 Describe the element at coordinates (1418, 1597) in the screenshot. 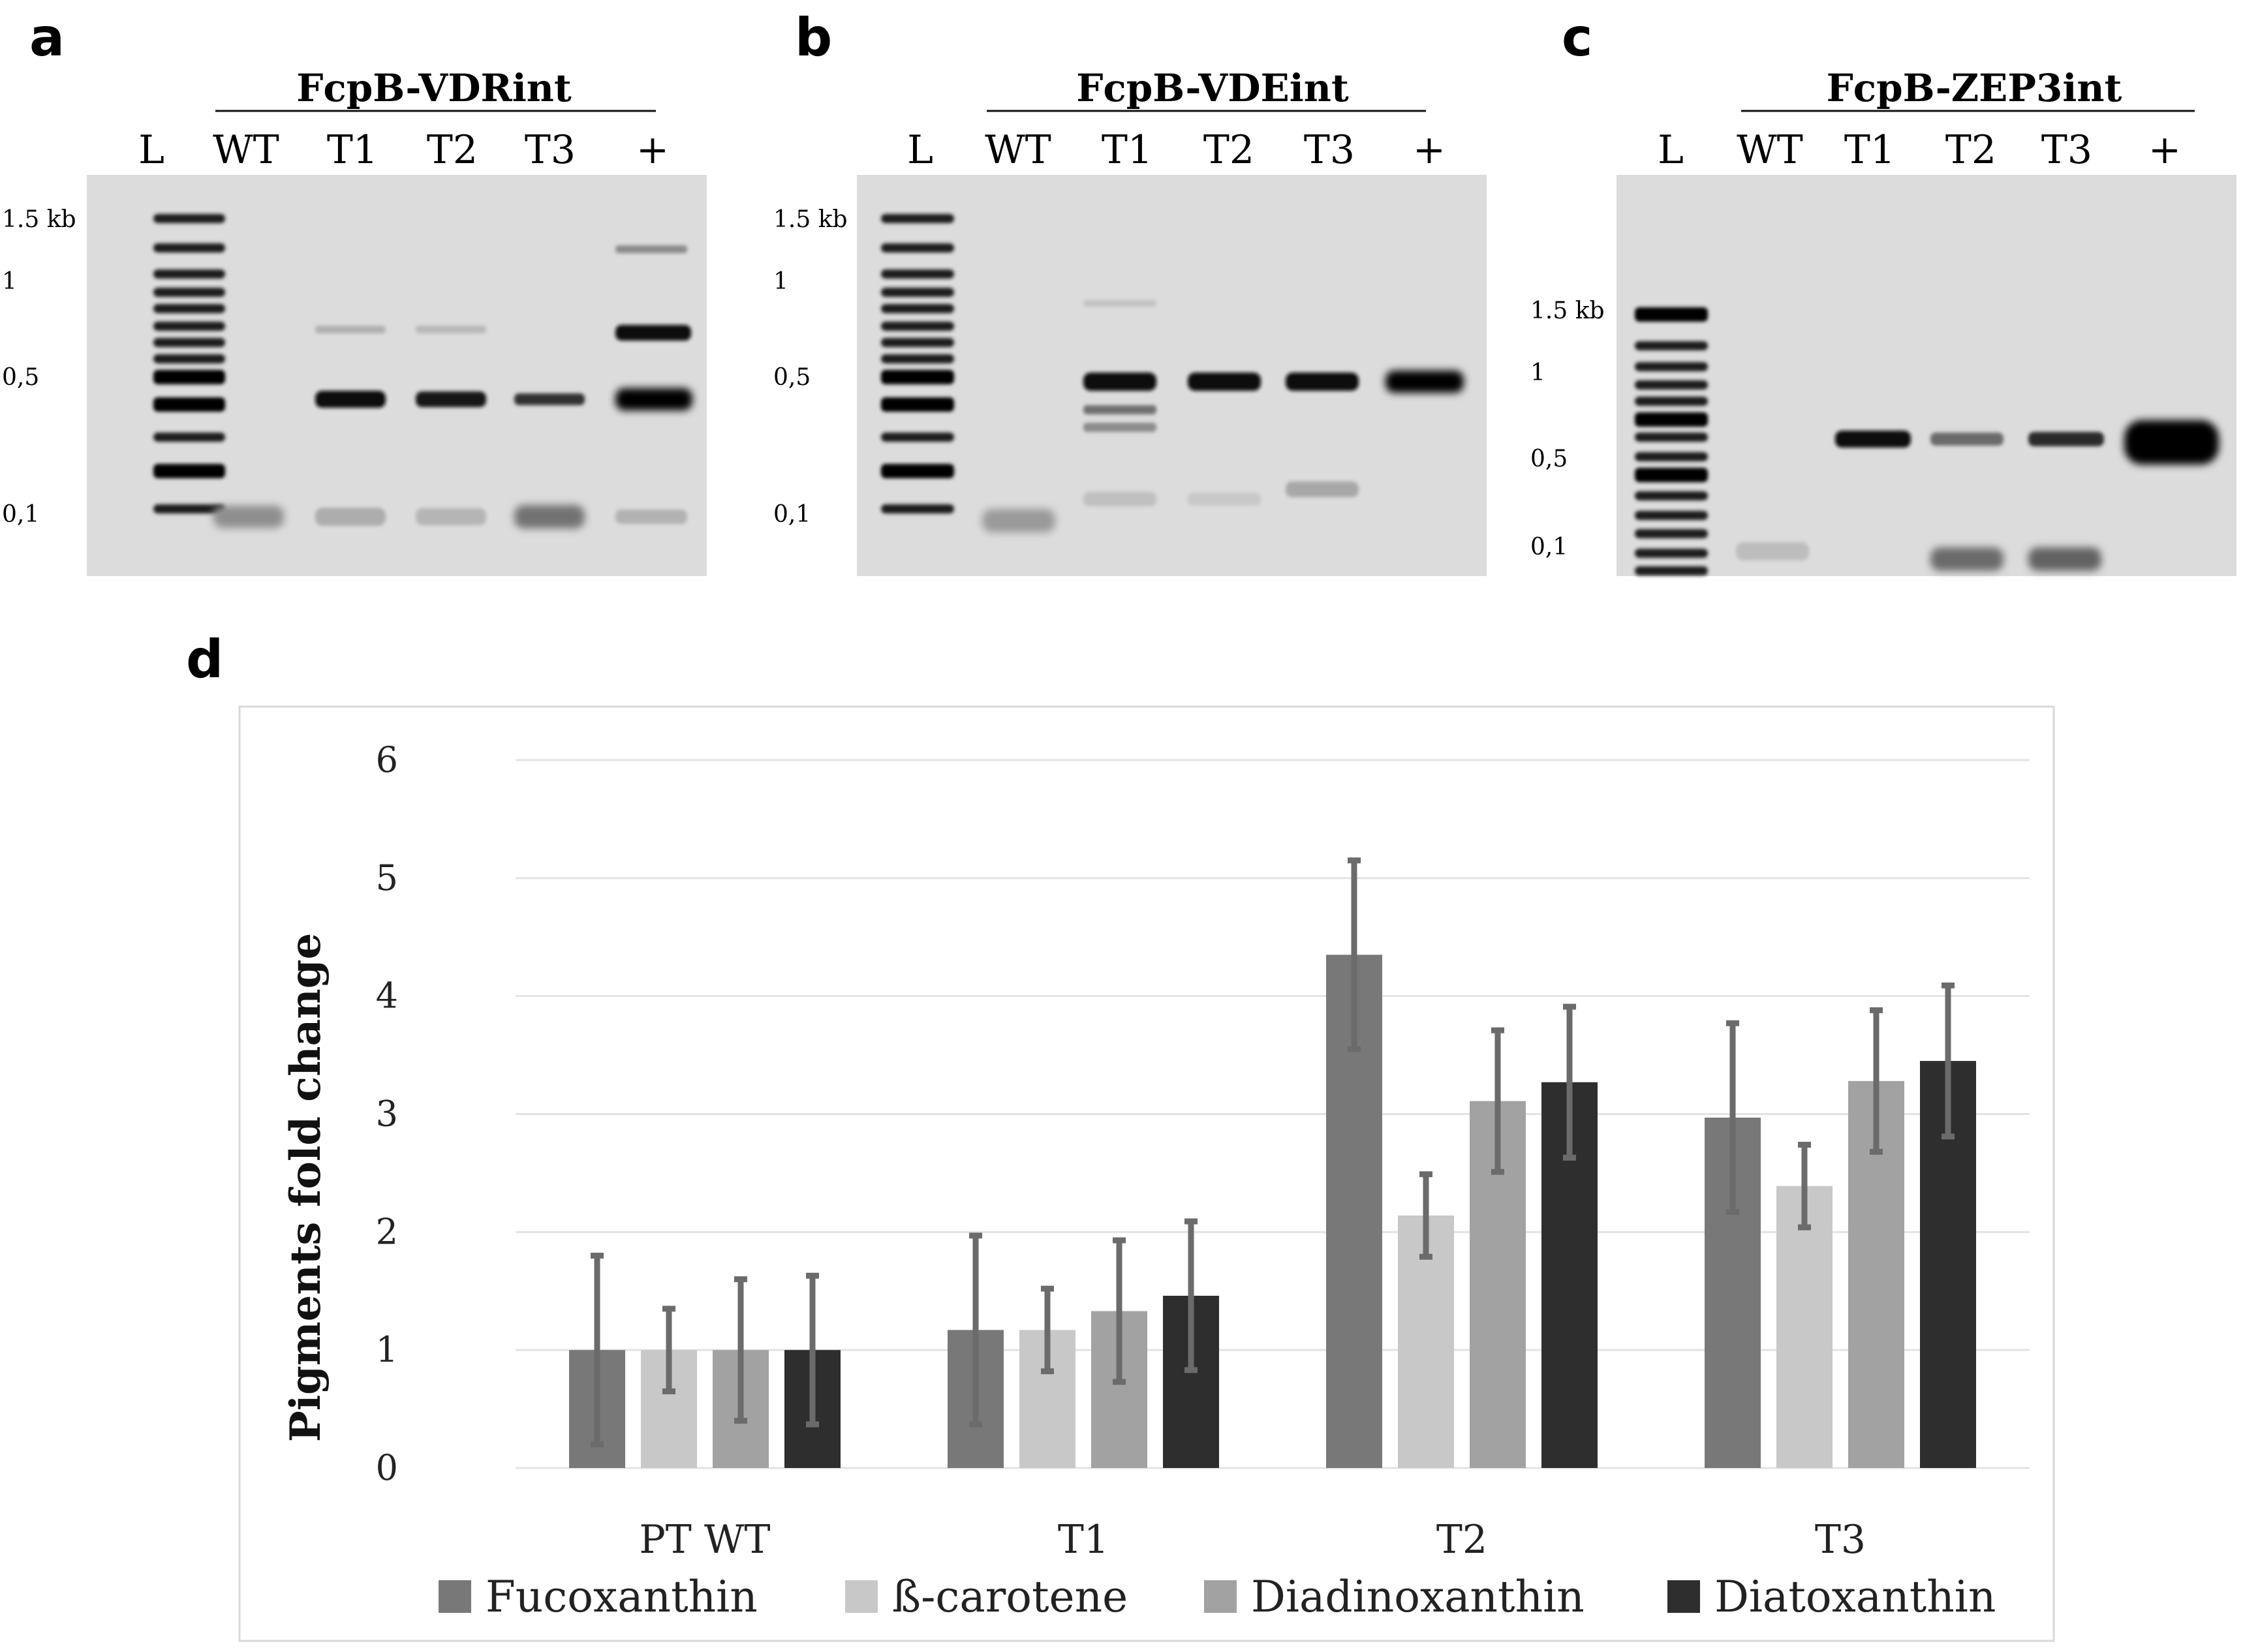

I see `legend-entry: Diadinoxanthin` at that location.